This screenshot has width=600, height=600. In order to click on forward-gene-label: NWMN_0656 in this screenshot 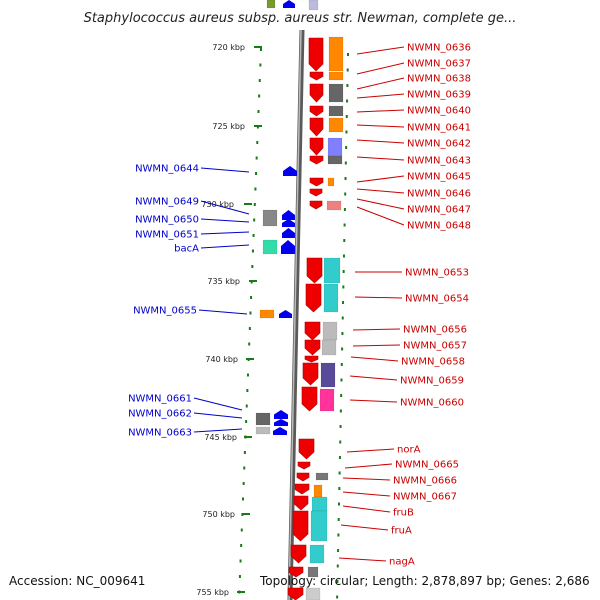, I will do `click(435, 330)`.